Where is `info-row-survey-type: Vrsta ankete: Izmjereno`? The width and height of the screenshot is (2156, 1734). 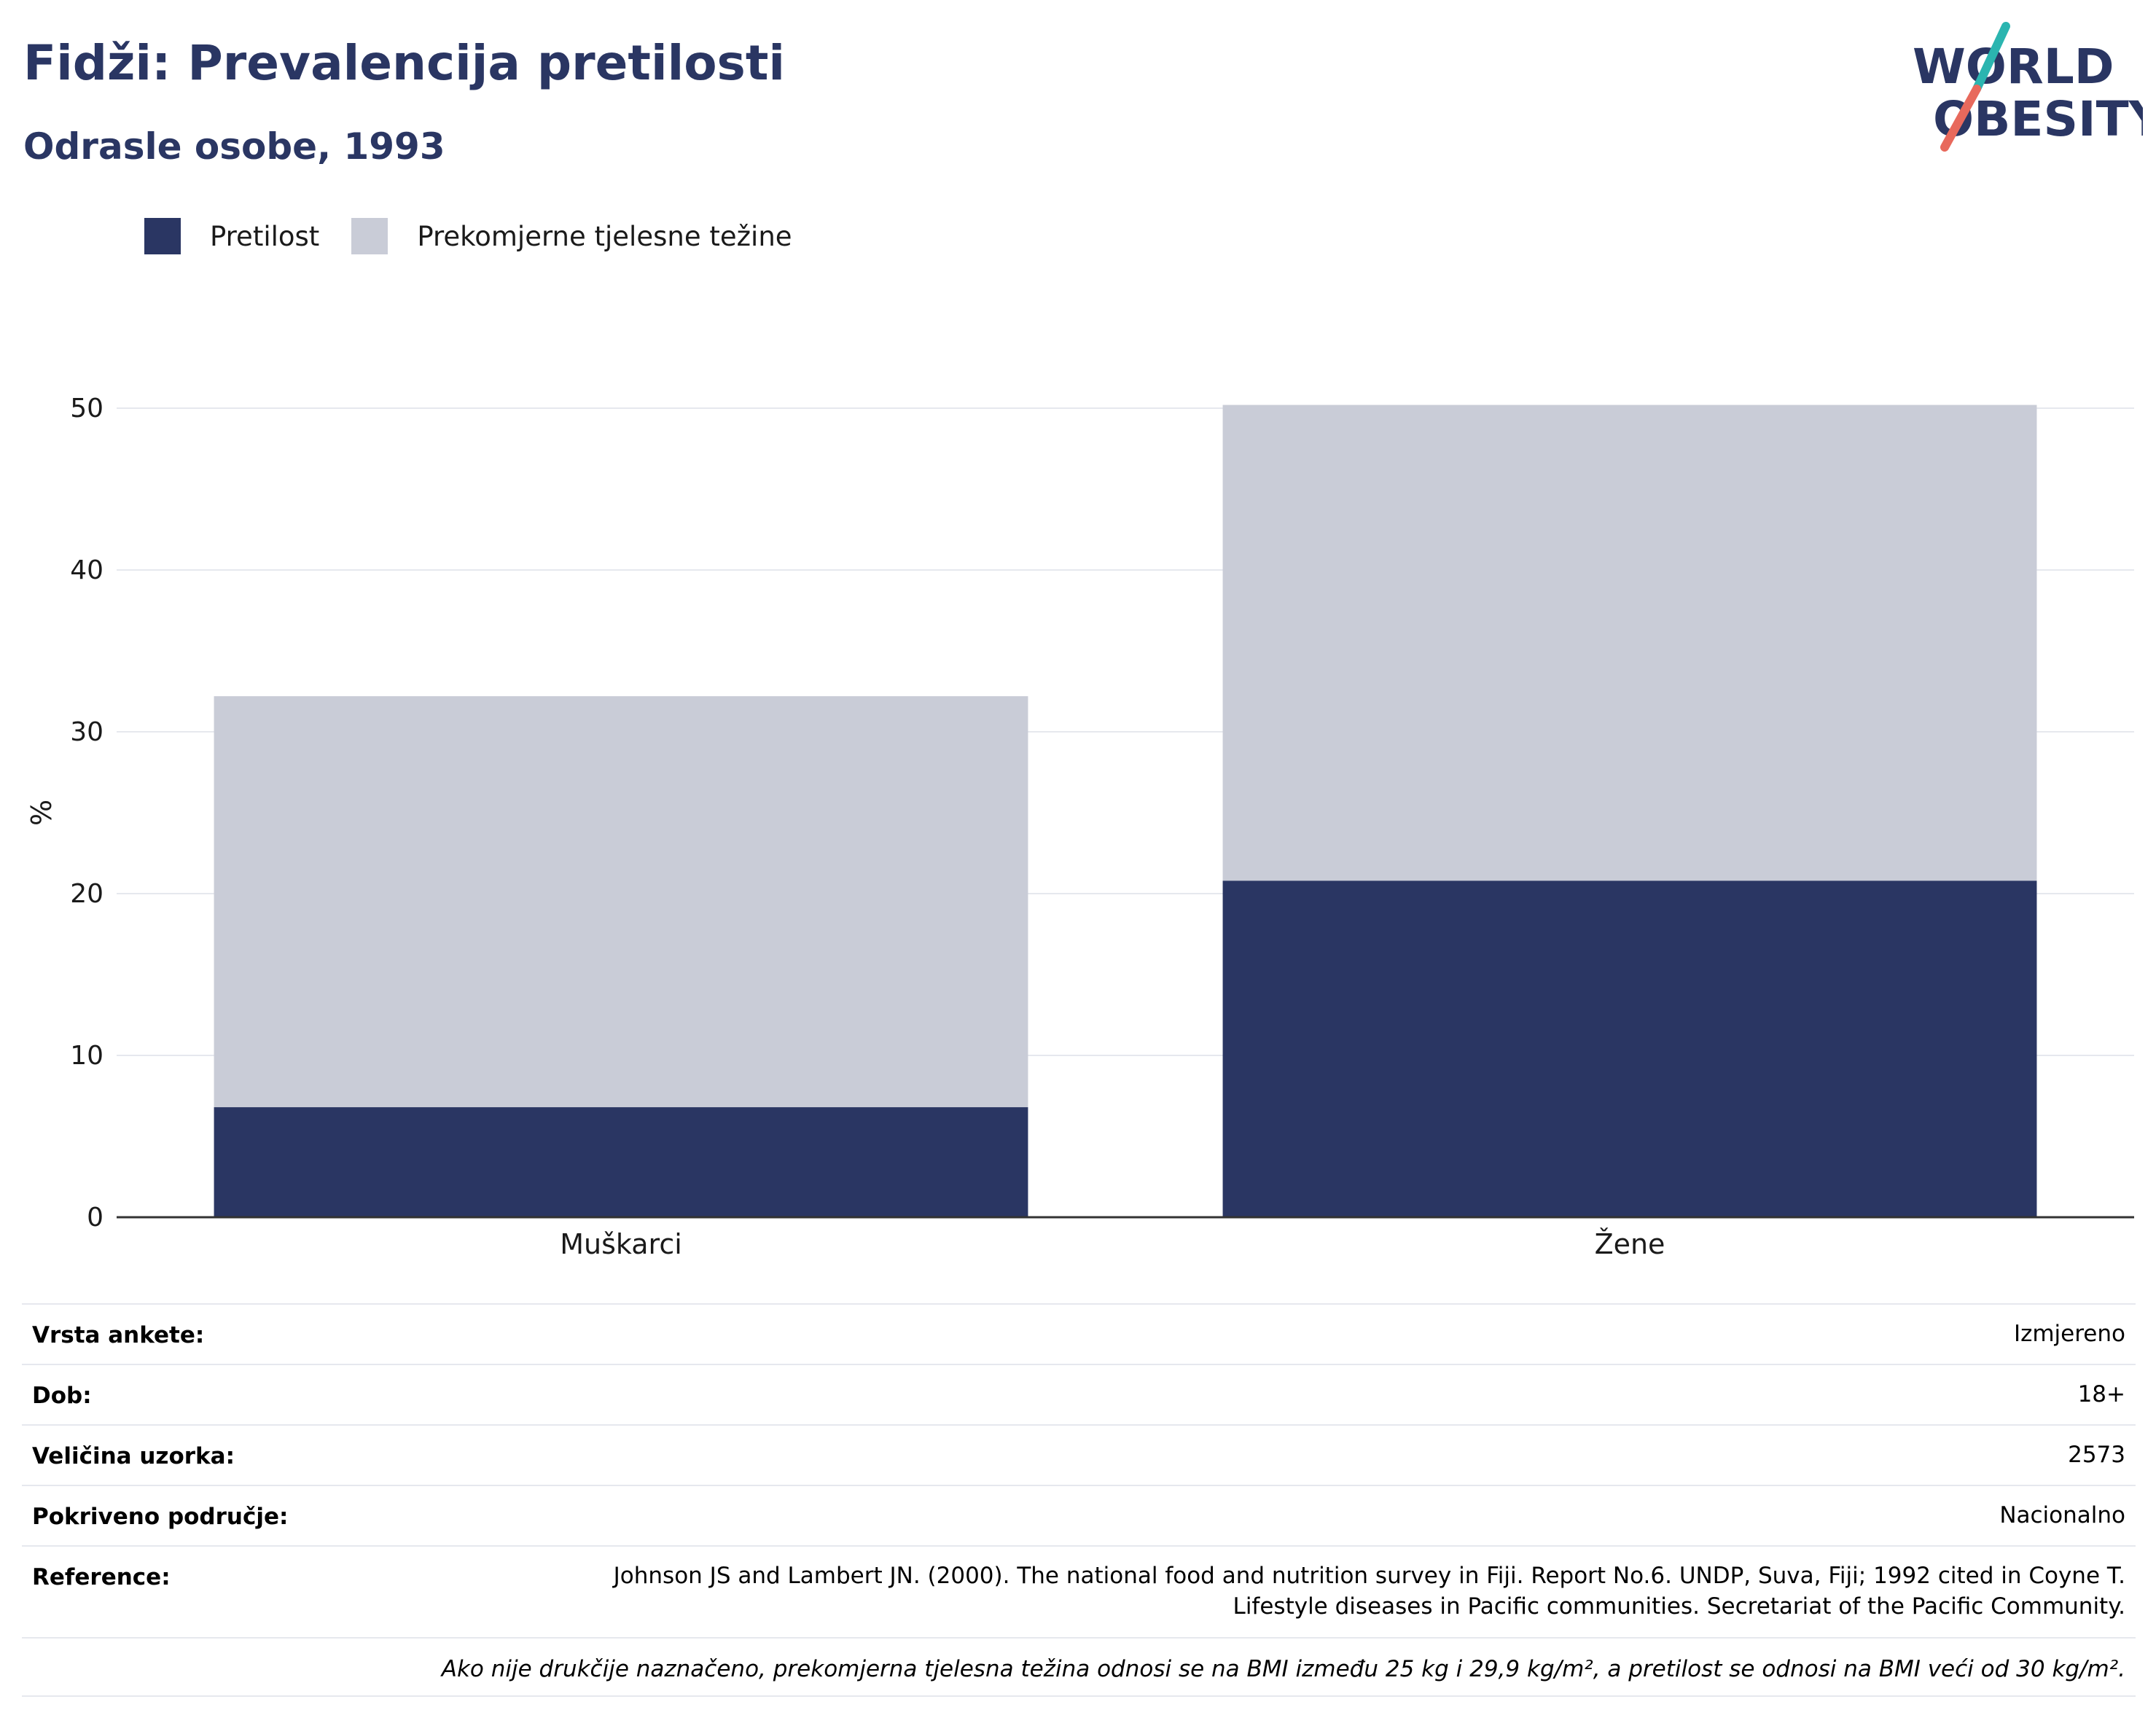
info-row-survey-type: Vrsta ankete: Izmjereno is located at coordinates (1079, 1333).